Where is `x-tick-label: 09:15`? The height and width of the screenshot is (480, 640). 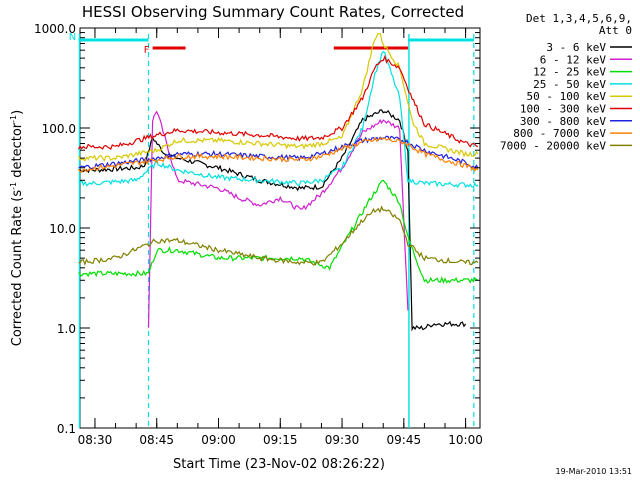 x-tick-label: 09:15 is located at coordinates (280, 440).